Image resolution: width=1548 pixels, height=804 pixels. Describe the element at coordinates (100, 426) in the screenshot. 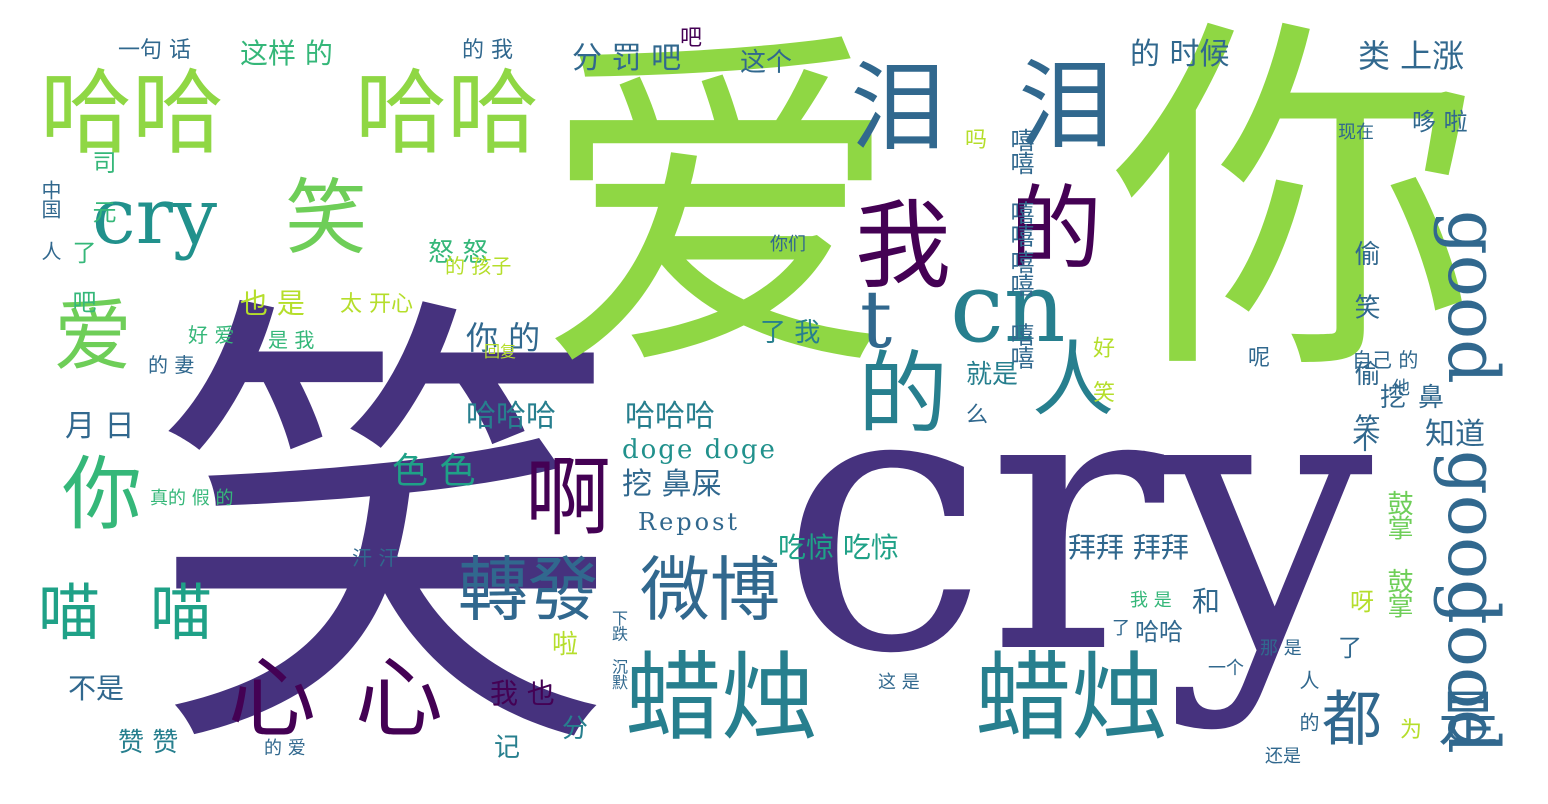

I see `word-yueri: 月 日` at that location.